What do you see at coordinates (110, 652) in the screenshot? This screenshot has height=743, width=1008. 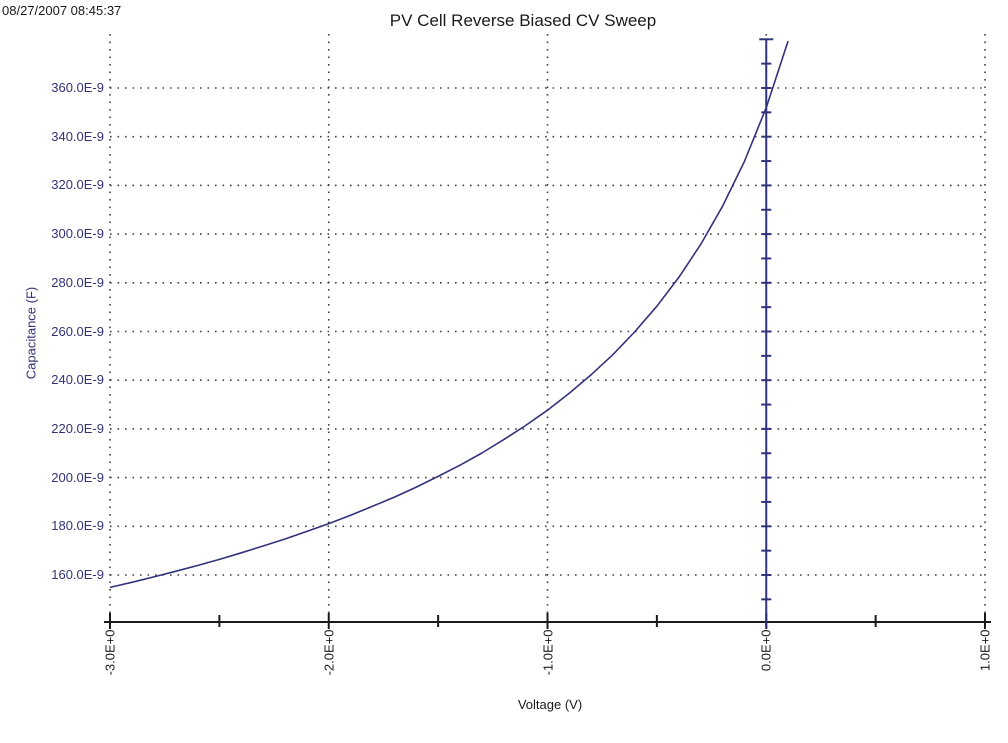 I see `x-tick-label: -3.0E+0` at bounding box center [110, 652].